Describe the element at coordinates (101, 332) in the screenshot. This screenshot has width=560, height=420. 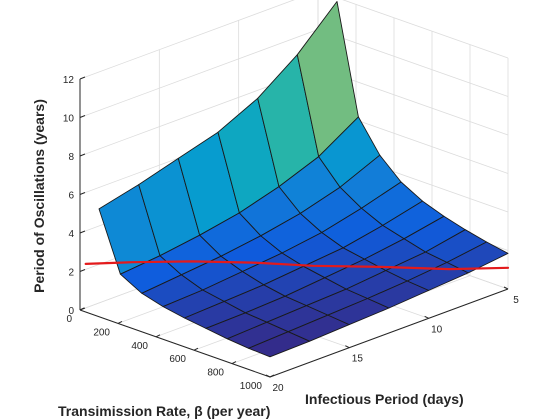
I see `x-tick-label: 200` at that location.